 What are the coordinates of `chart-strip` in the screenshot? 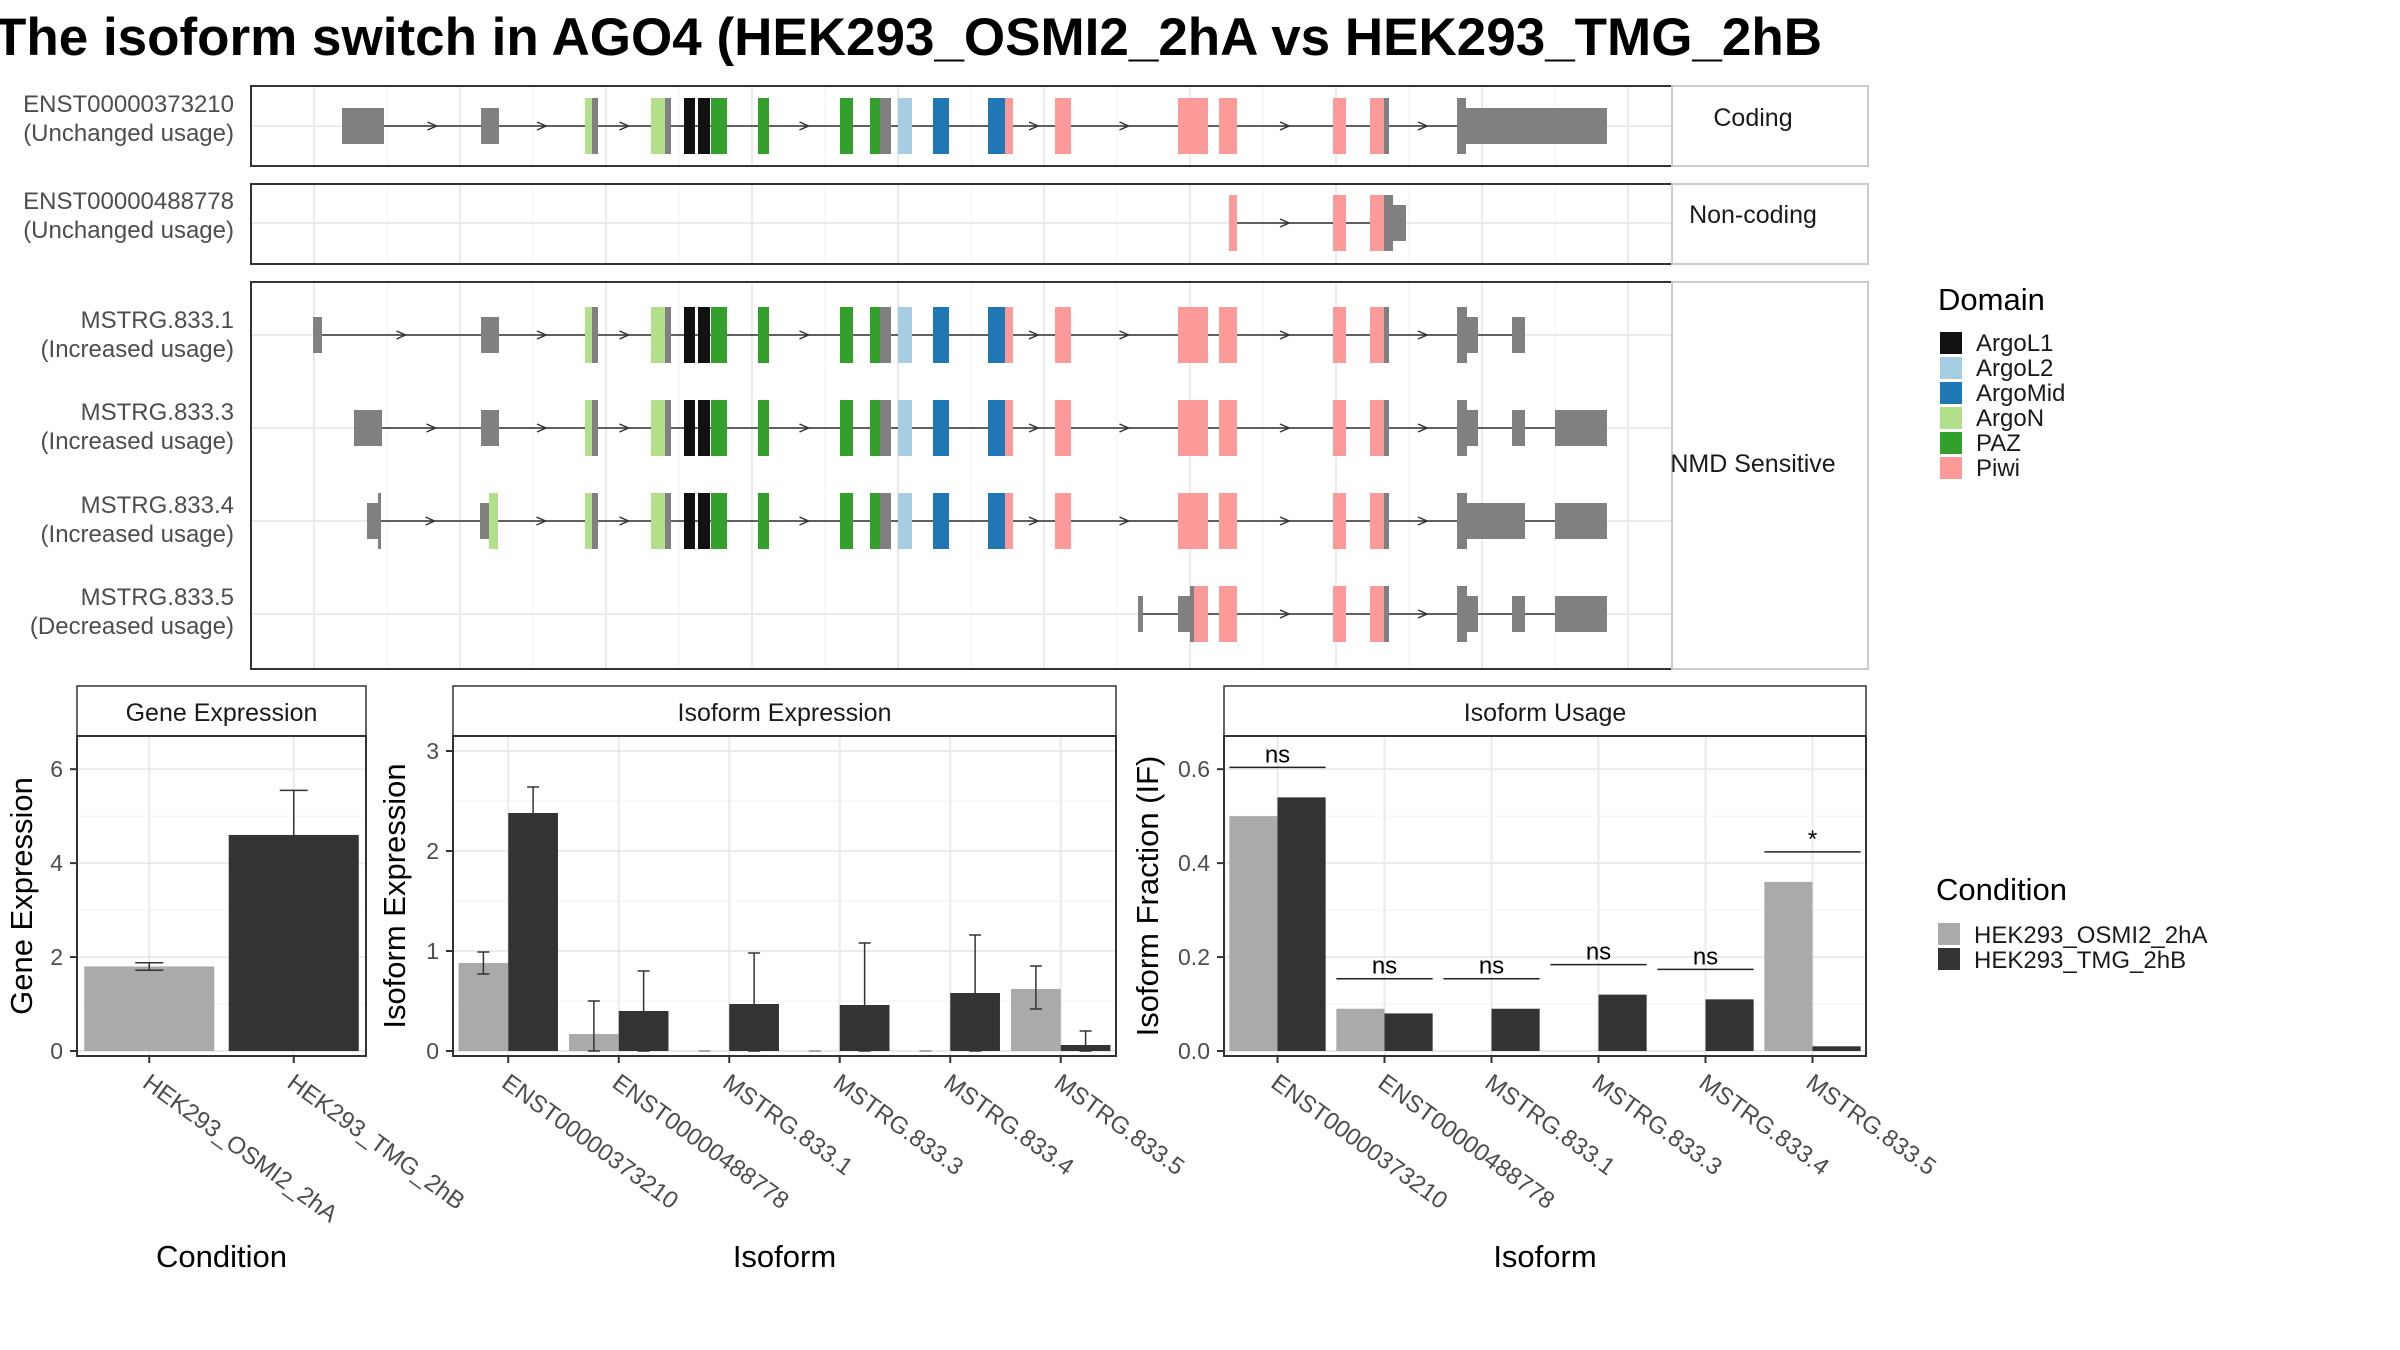 It's located at (1545, 711).